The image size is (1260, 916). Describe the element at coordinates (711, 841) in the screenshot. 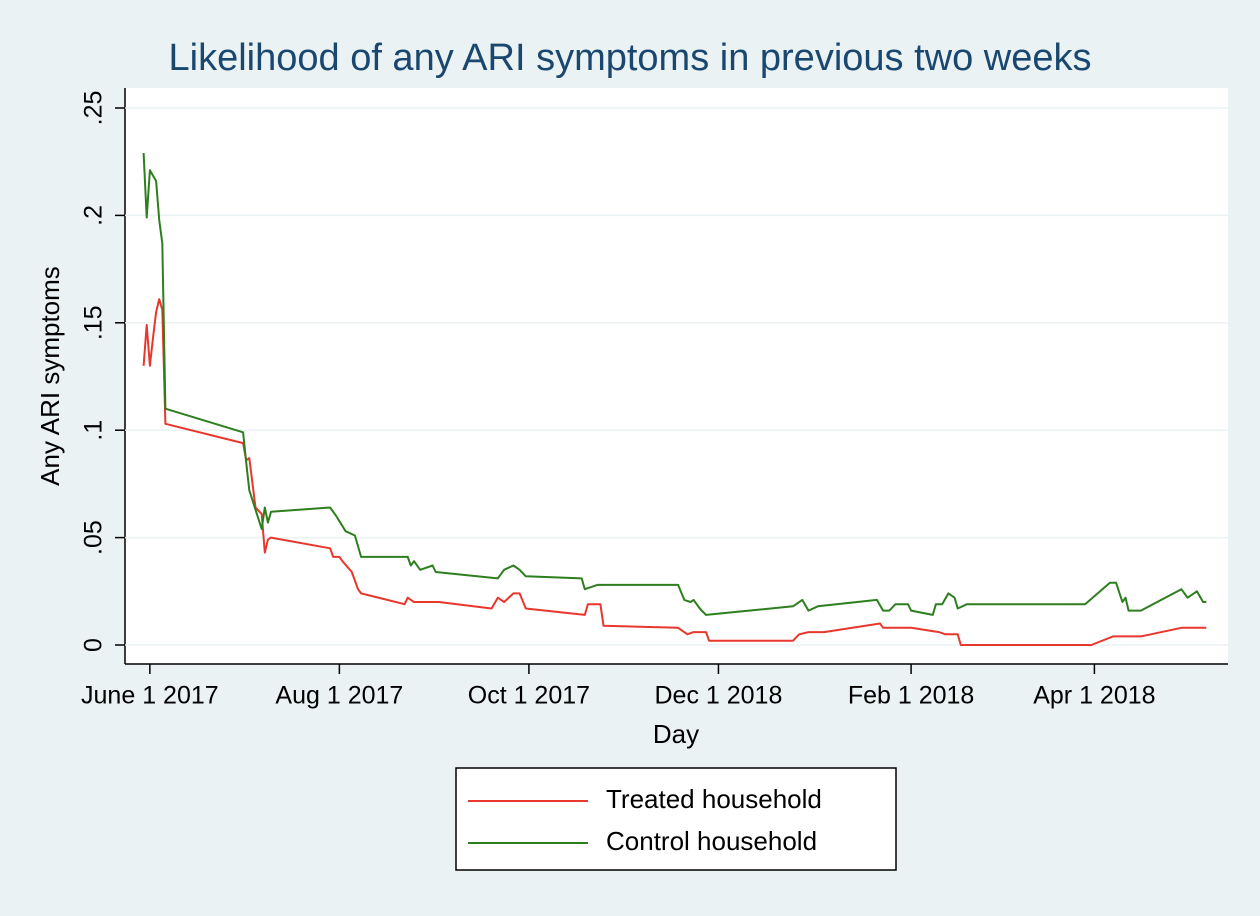

I see `legend-label: Control household` at that location.